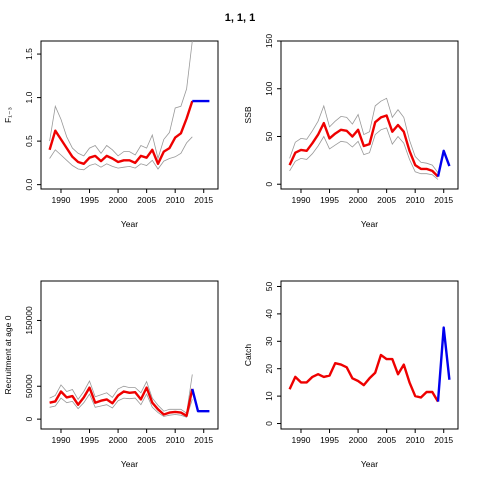 Image resolution: width=480 pixels, height=480 pixels. I want to click on y-axis-label: Catch, so click(248, 355).